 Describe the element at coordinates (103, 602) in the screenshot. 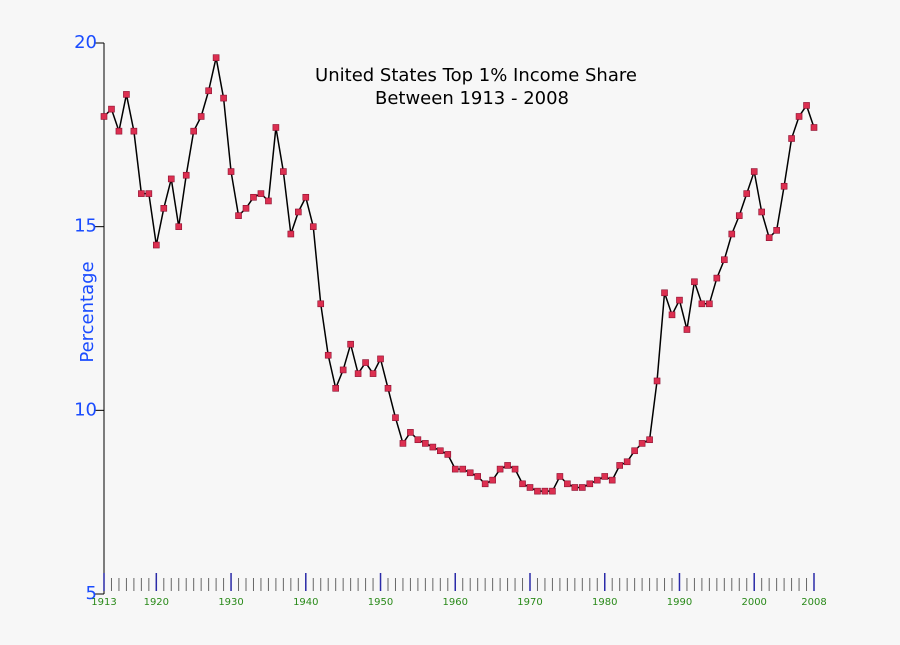

I see `x-tick-label: 1913` at that location.